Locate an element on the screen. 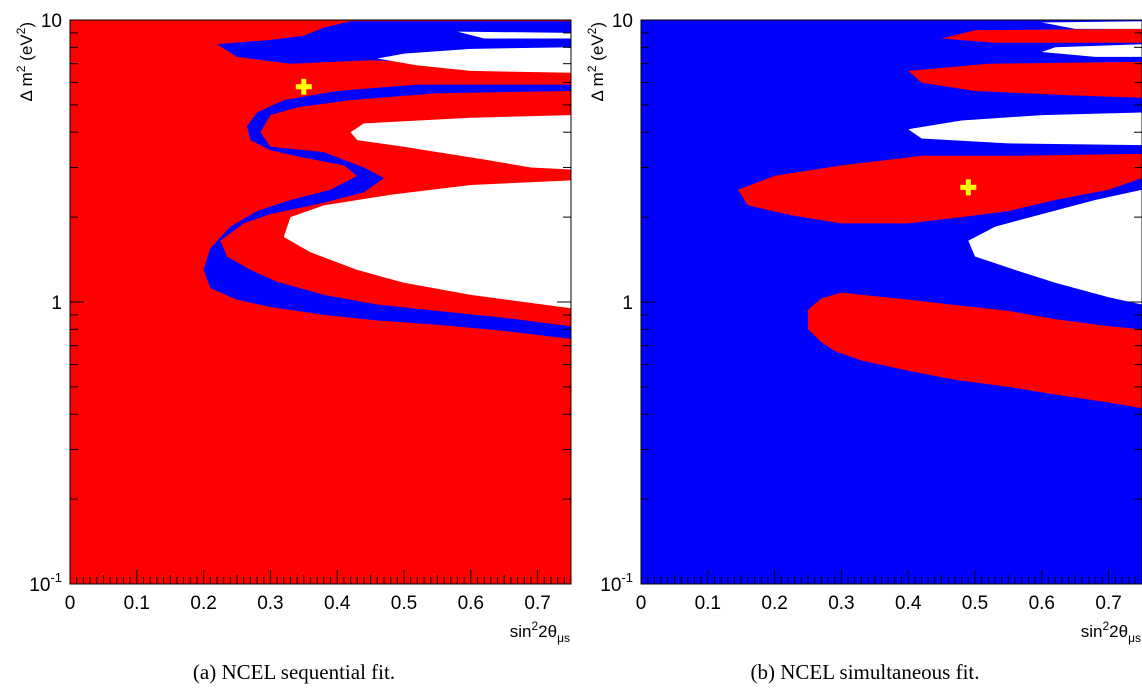 The image size is (1142, 698). figure-caption: (a) NCEL sequential fit. is located at coordinates (294, 672).